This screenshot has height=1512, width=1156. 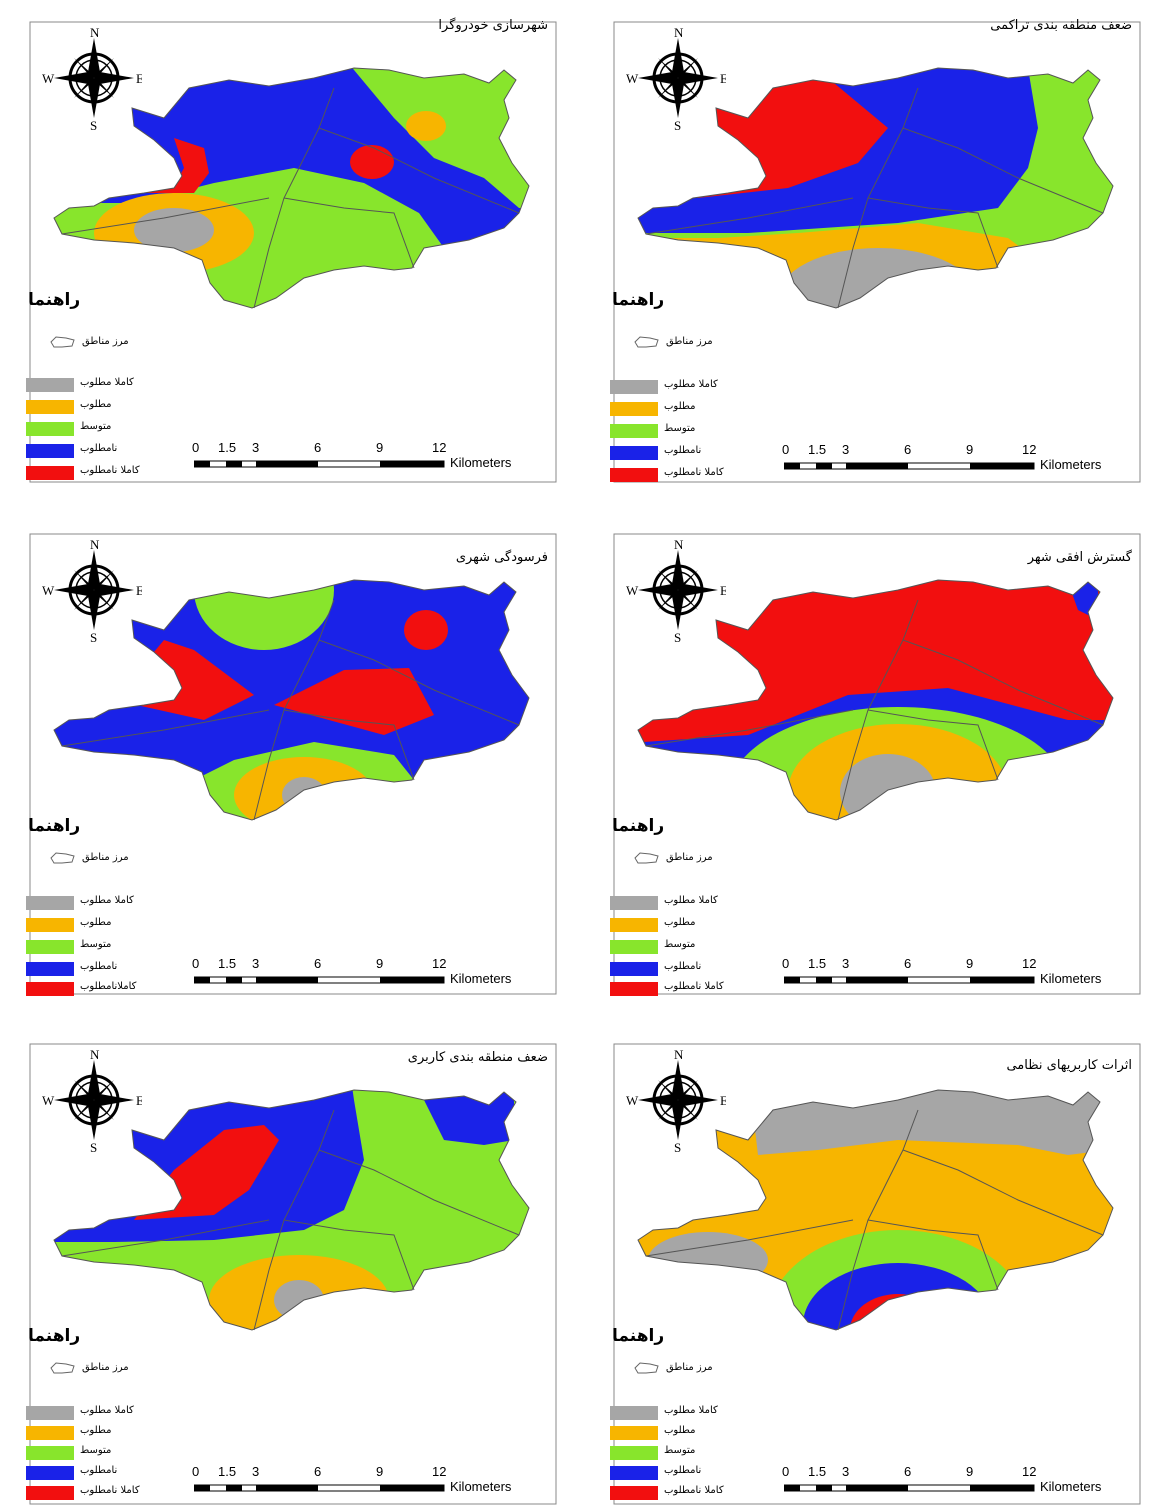 What do you see at coordinates (480, 978) in the screenshot?
I see `scale-unit: Kilometers` at bounding box center [480, 978].